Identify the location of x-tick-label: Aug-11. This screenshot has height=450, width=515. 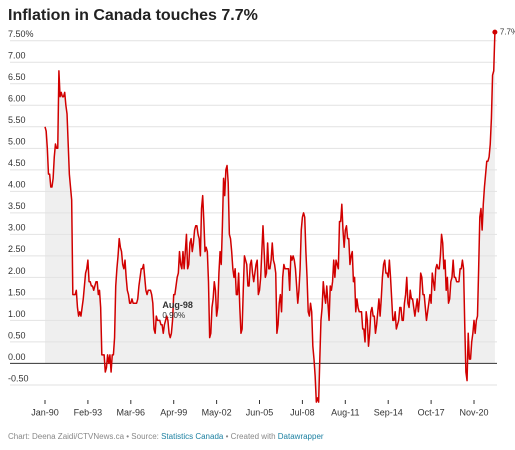
(345, 412).